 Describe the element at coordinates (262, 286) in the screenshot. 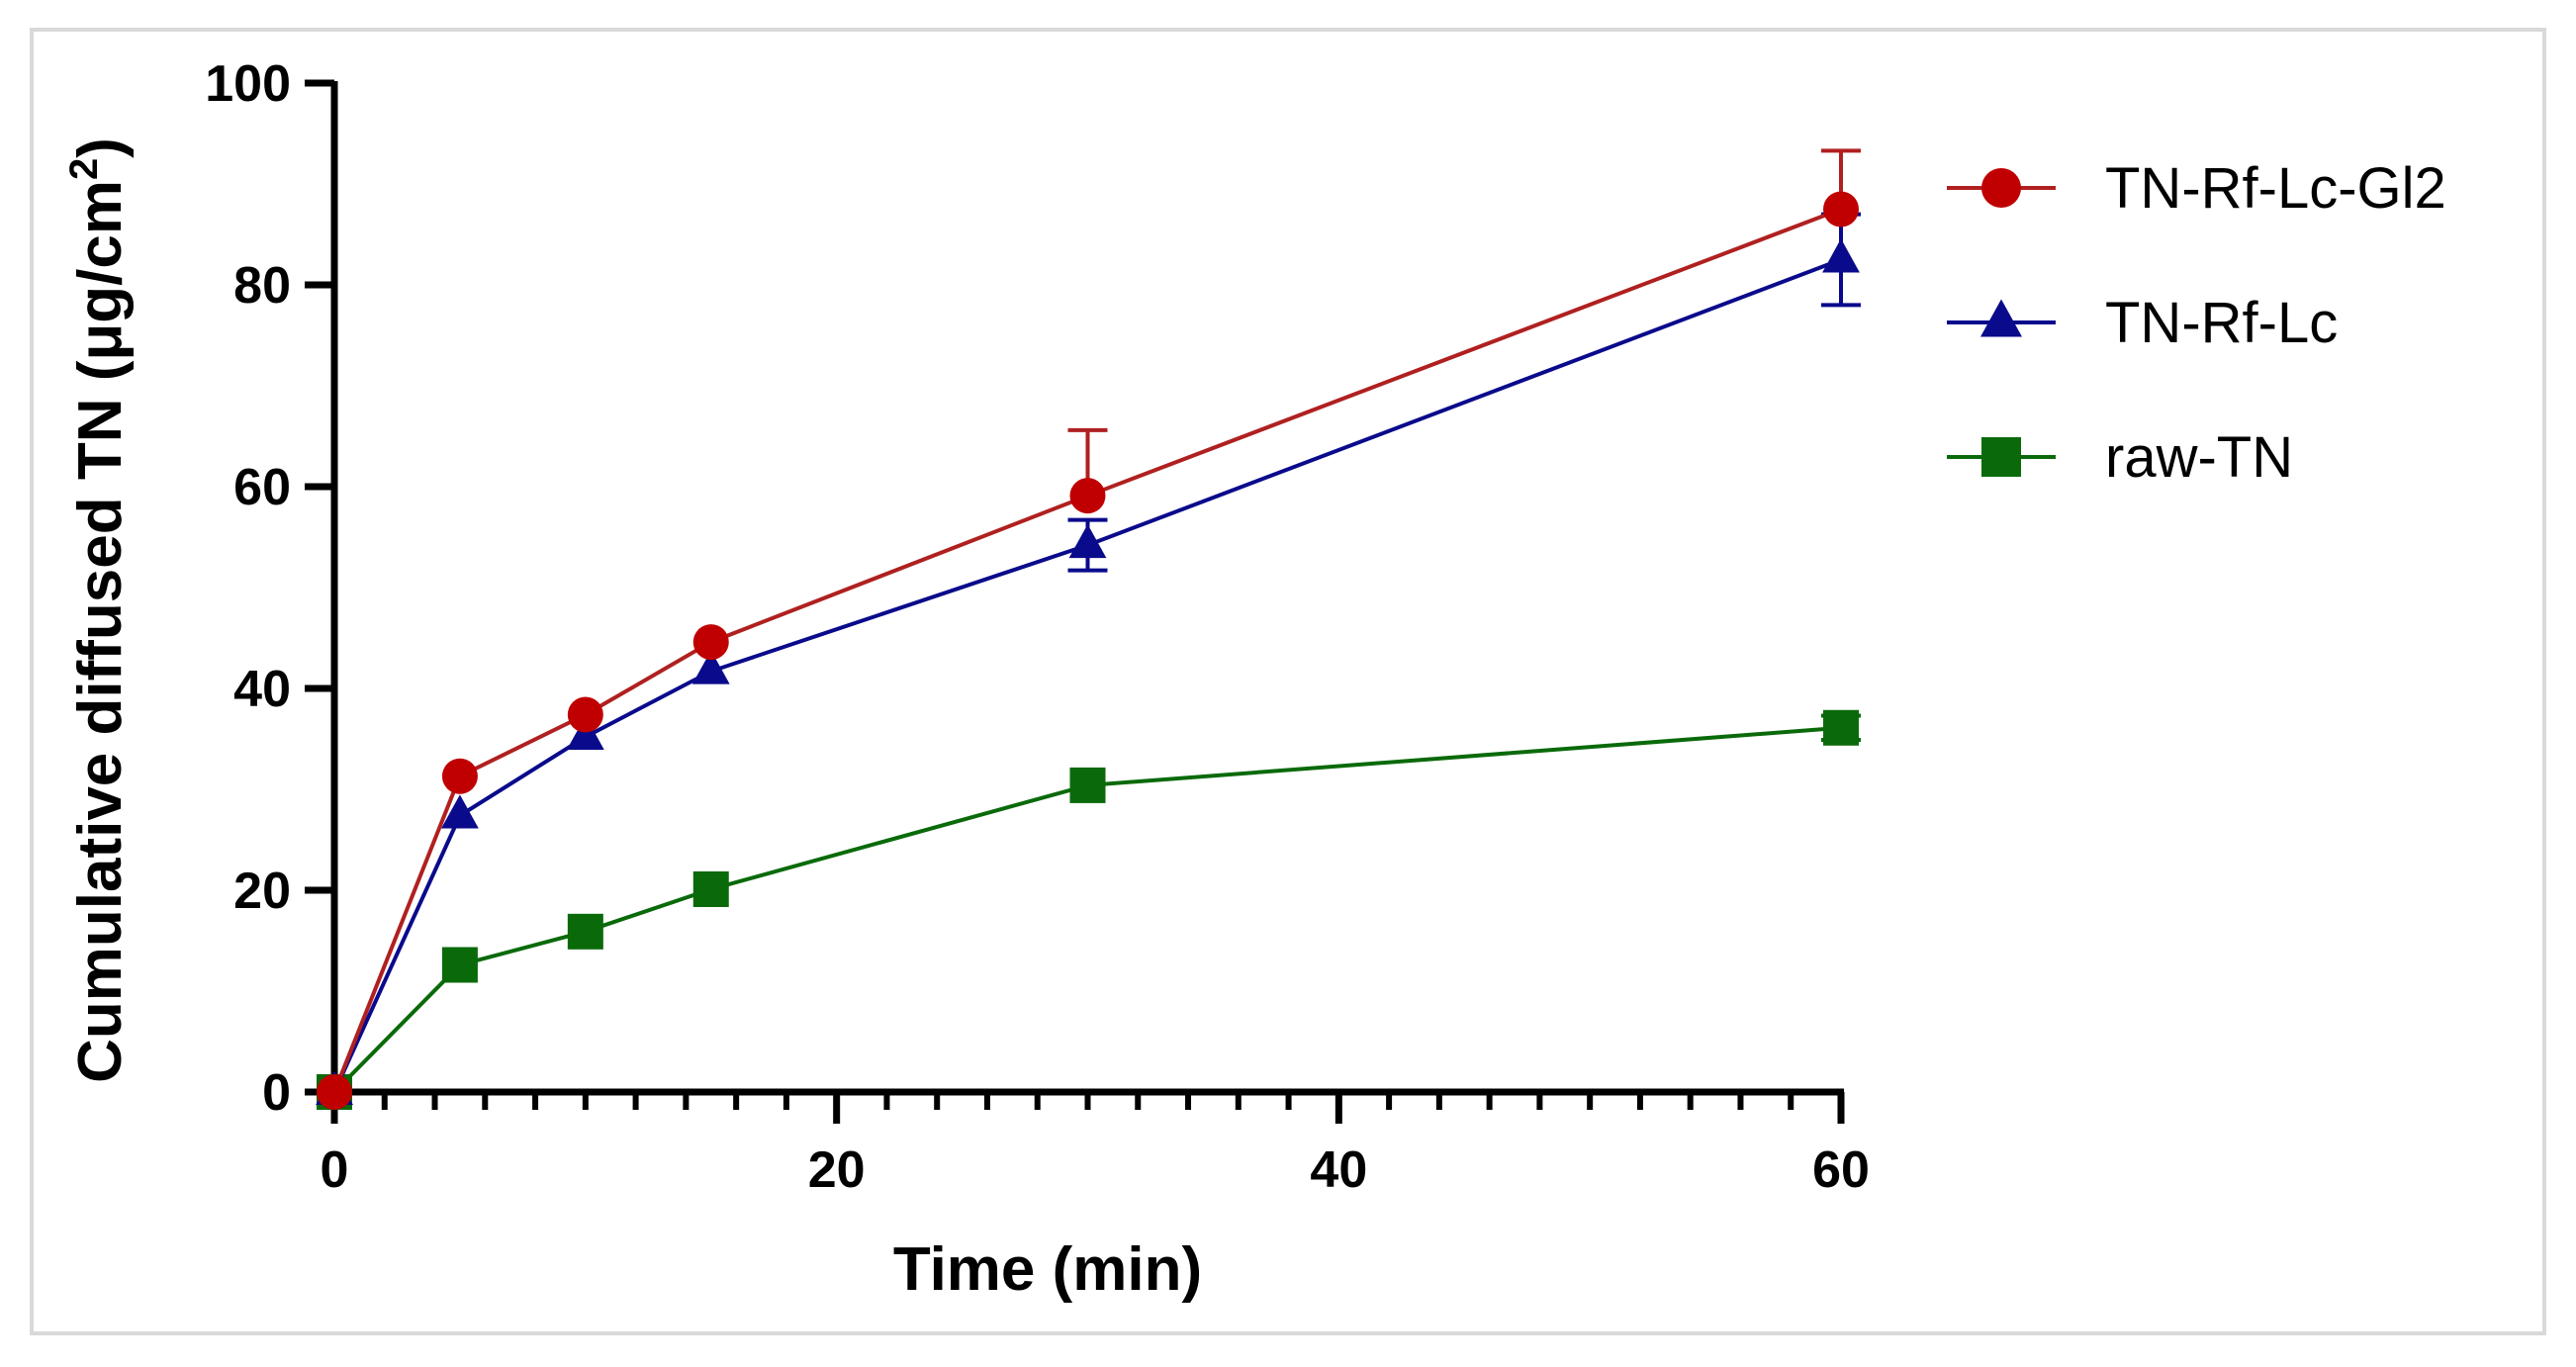

I see `y-tick-label: 80` at that location.